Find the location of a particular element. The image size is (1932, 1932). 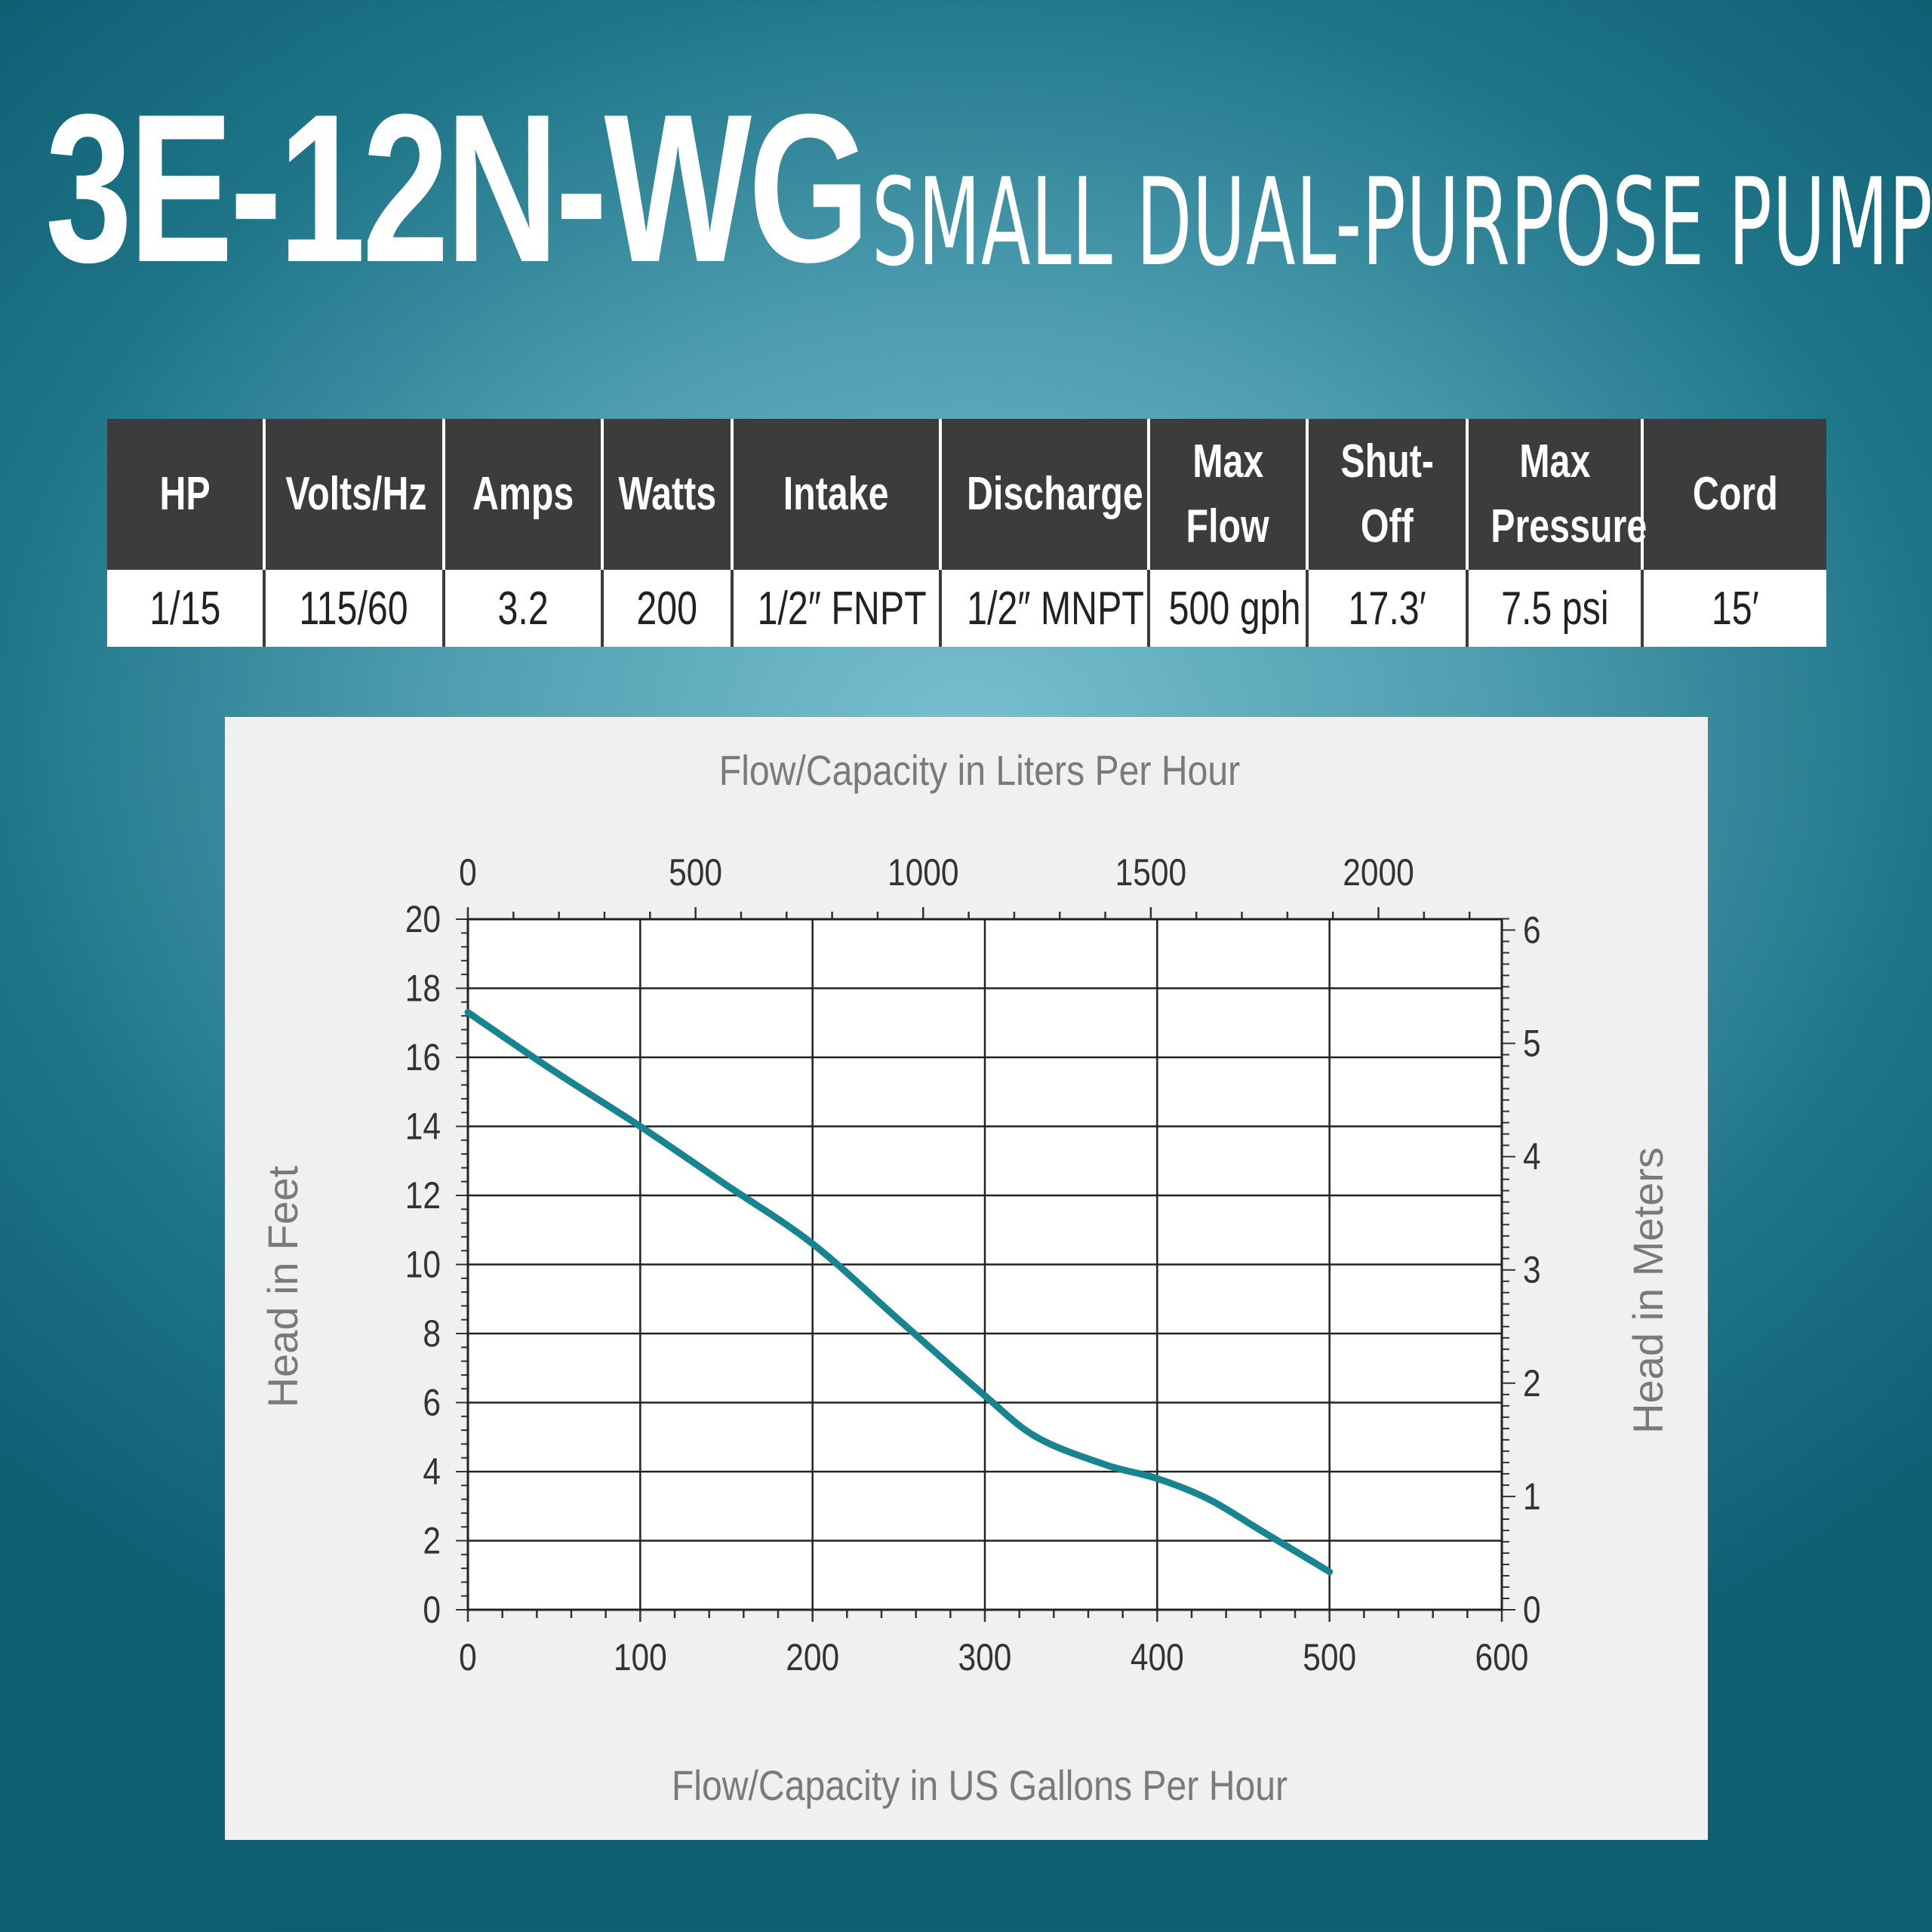

right-tick-label: 2 is located at coordinates (1532, 1383).